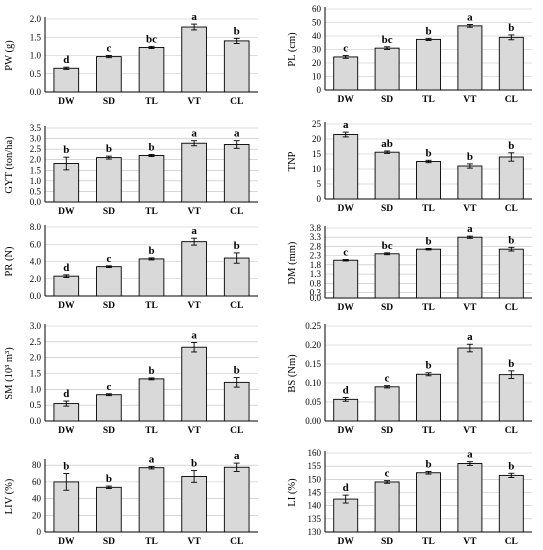  What do you see at coordinates (317, 154) in the screenshot?
I see `y-tick-label: 15` at bounding box center [317, 154].